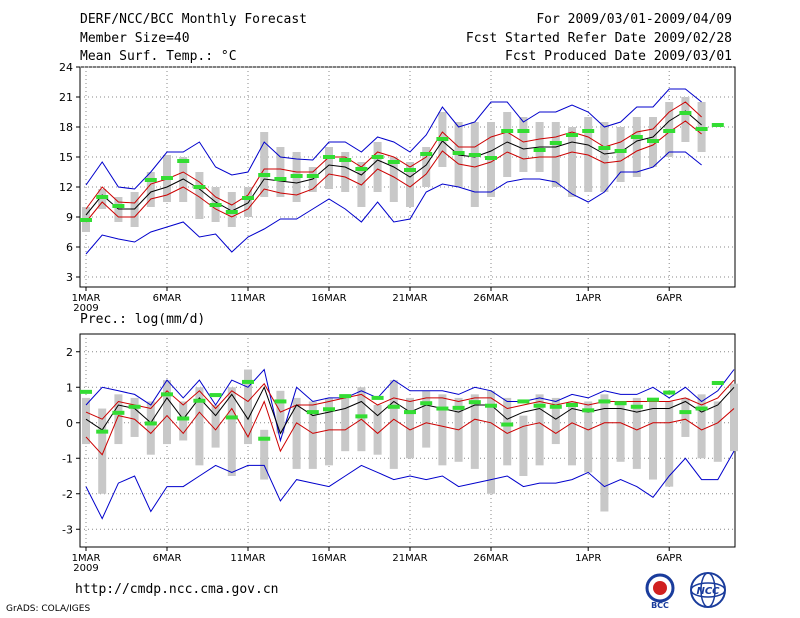 The image size is (800, 618). What do you see at coordinates (177, 589) in the screenshot?
I see `source-url: http://cmdp.ncc.cma.gov.cn` at bounding box center [177, 589].